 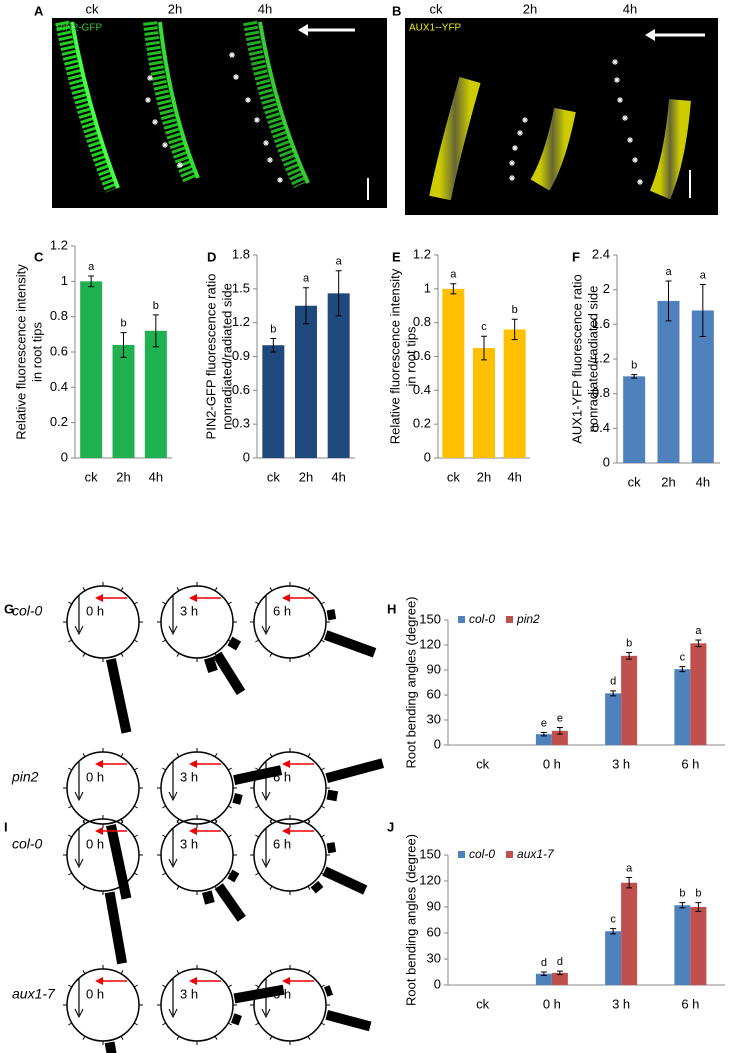 What do you see at coordinates (241, 423) in the screenshot?
I see `y-tick-label: 0.3` at bounding box center [241, 423].